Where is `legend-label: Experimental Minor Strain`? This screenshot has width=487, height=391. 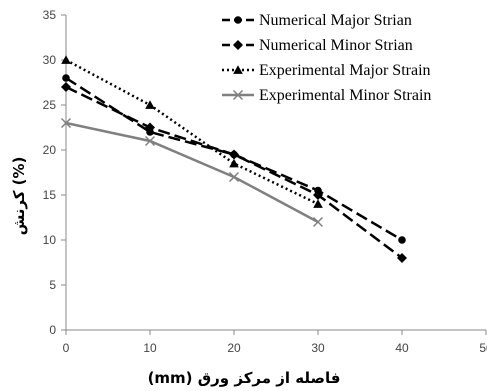 legend-label: Experimental Minor Strain is located at coordinates (345, 95).